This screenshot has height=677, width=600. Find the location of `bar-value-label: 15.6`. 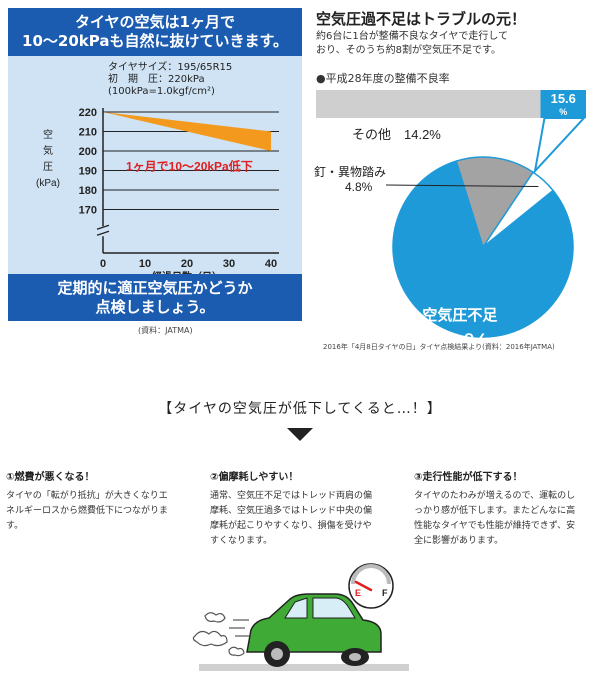

bar-value-label: 15.6 is located at coordinates (563, 98).